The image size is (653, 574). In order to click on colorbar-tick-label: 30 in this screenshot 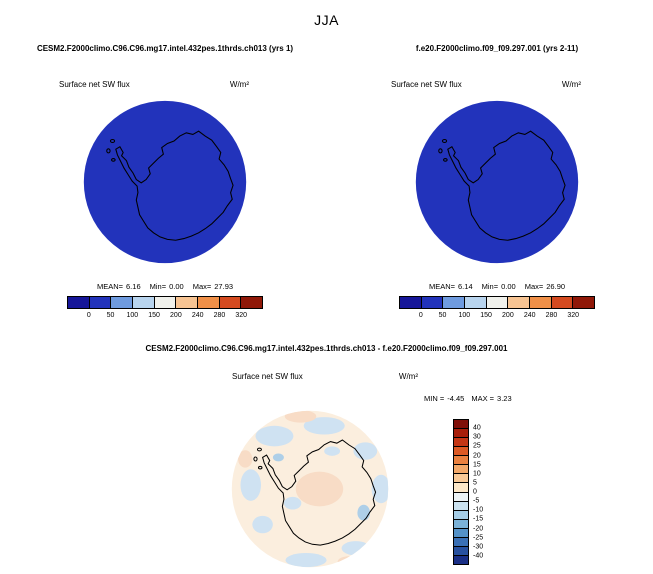, I will do `click(477, 437)`.